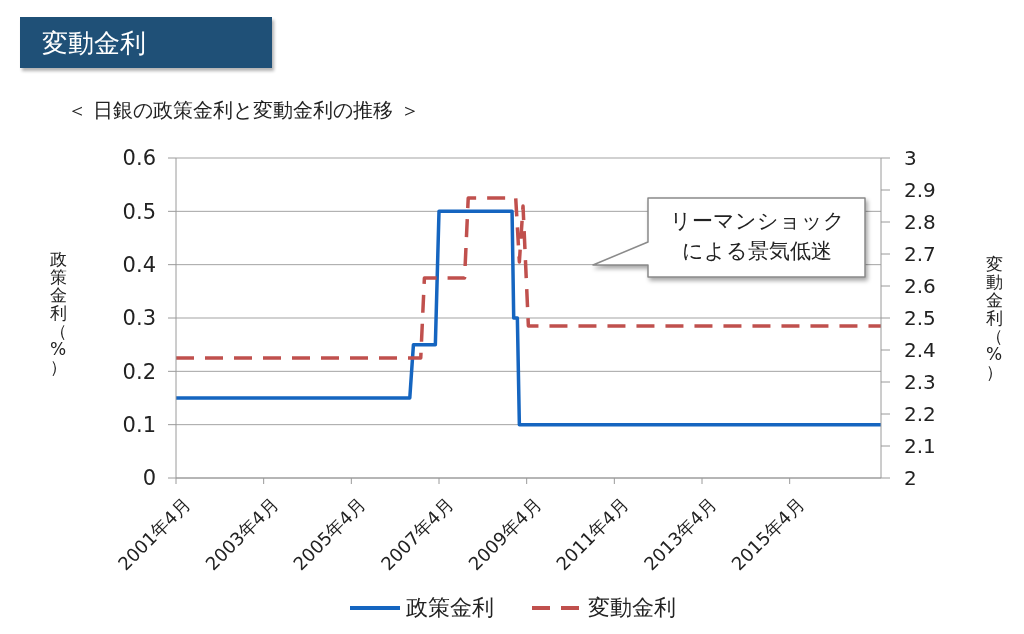 The height and width of the screenshot is (634, 1024). Describe the element at coordinates (920, 414) in the screenshot. I see `y2-tick-label: 2.2` at that location.